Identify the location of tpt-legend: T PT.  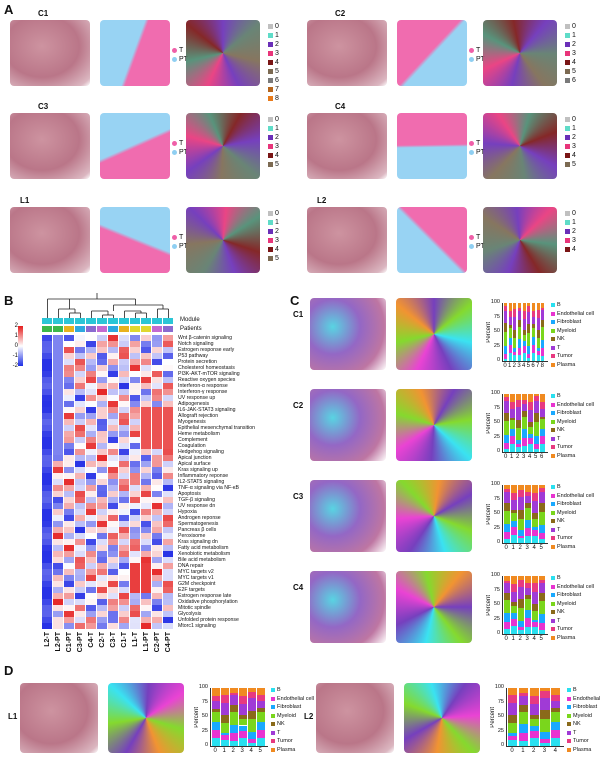
(477, 148).